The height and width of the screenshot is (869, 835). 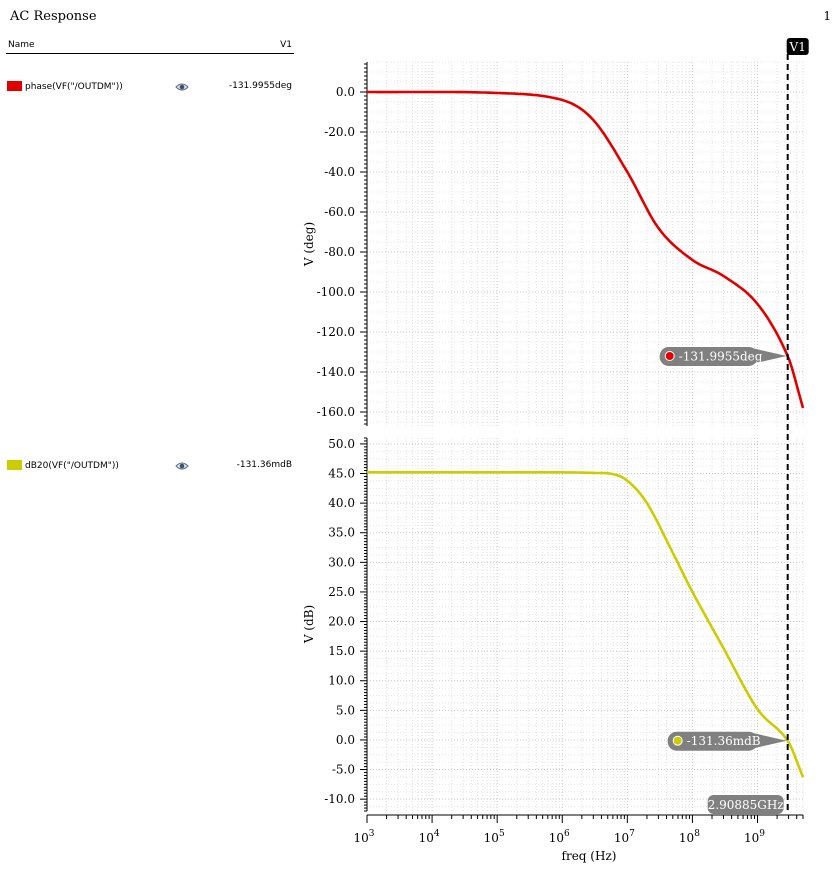 What do you see at coordinates (309, 244) in the screenshot?
I see `phase-y-axis-title: V (deg)` at bounding box center [309, 244].